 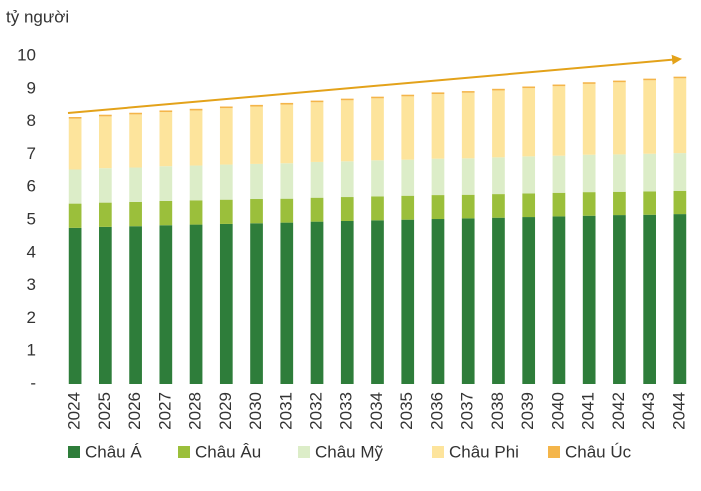 What do you see at coordinates (349, 451) in the screenshot?
I see `legend-label: Châu Mỹ` at bounding box center [349, 451].